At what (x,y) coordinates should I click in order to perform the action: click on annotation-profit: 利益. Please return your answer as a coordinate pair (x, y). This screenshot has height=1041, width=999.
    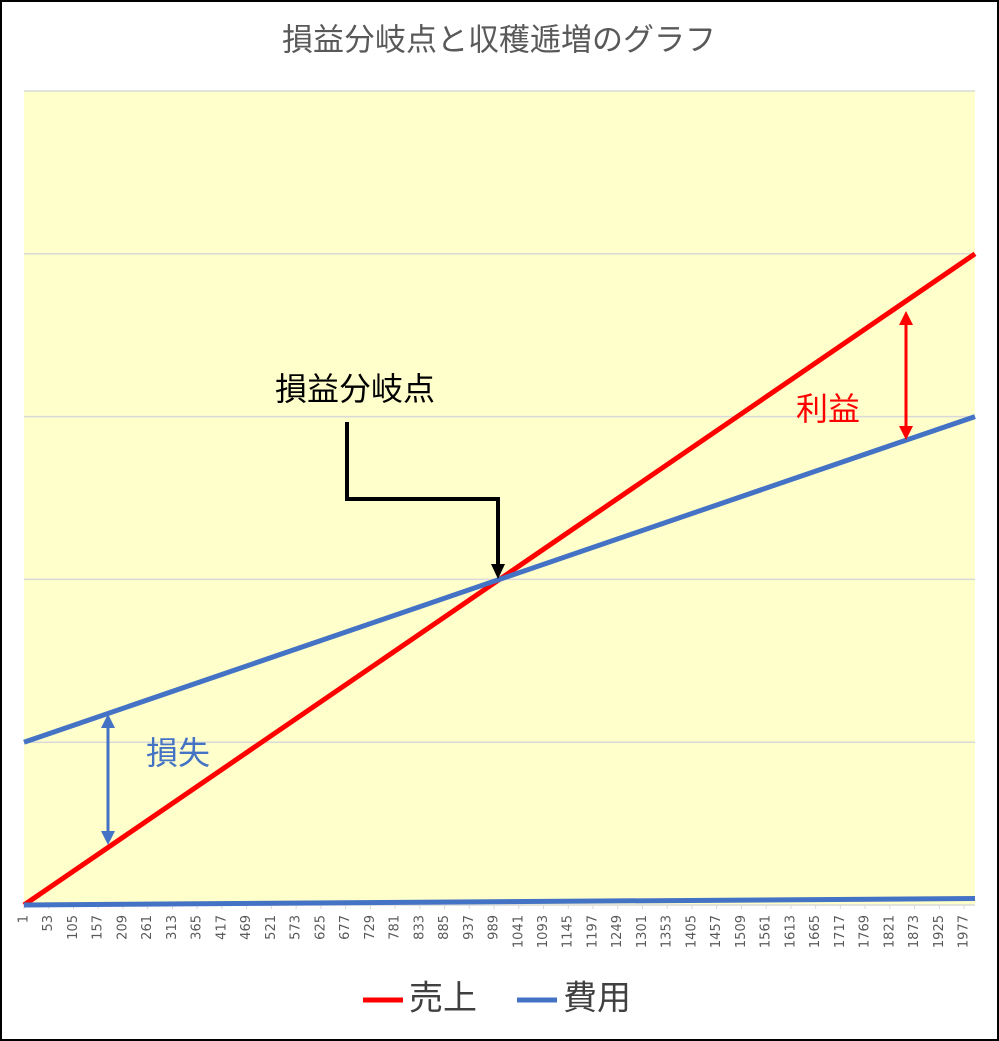
    Looking at the image, I should click on (854, 375).